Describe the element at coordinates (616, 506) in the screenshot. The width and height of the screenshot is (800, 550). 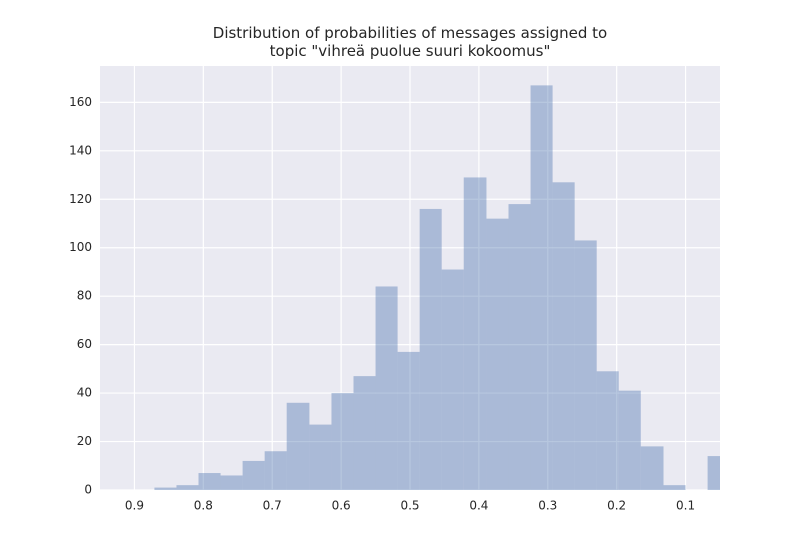
I see `x-tick-label: 0.2` at that location.